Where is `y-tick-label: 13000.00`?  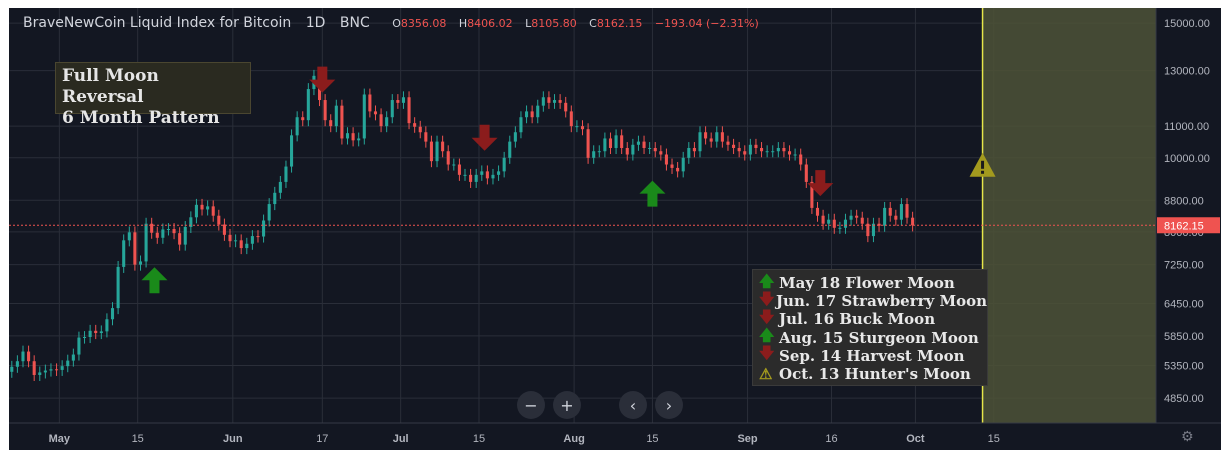 y-tick-label: 13000.00 is located at coordinates (1187, 72).